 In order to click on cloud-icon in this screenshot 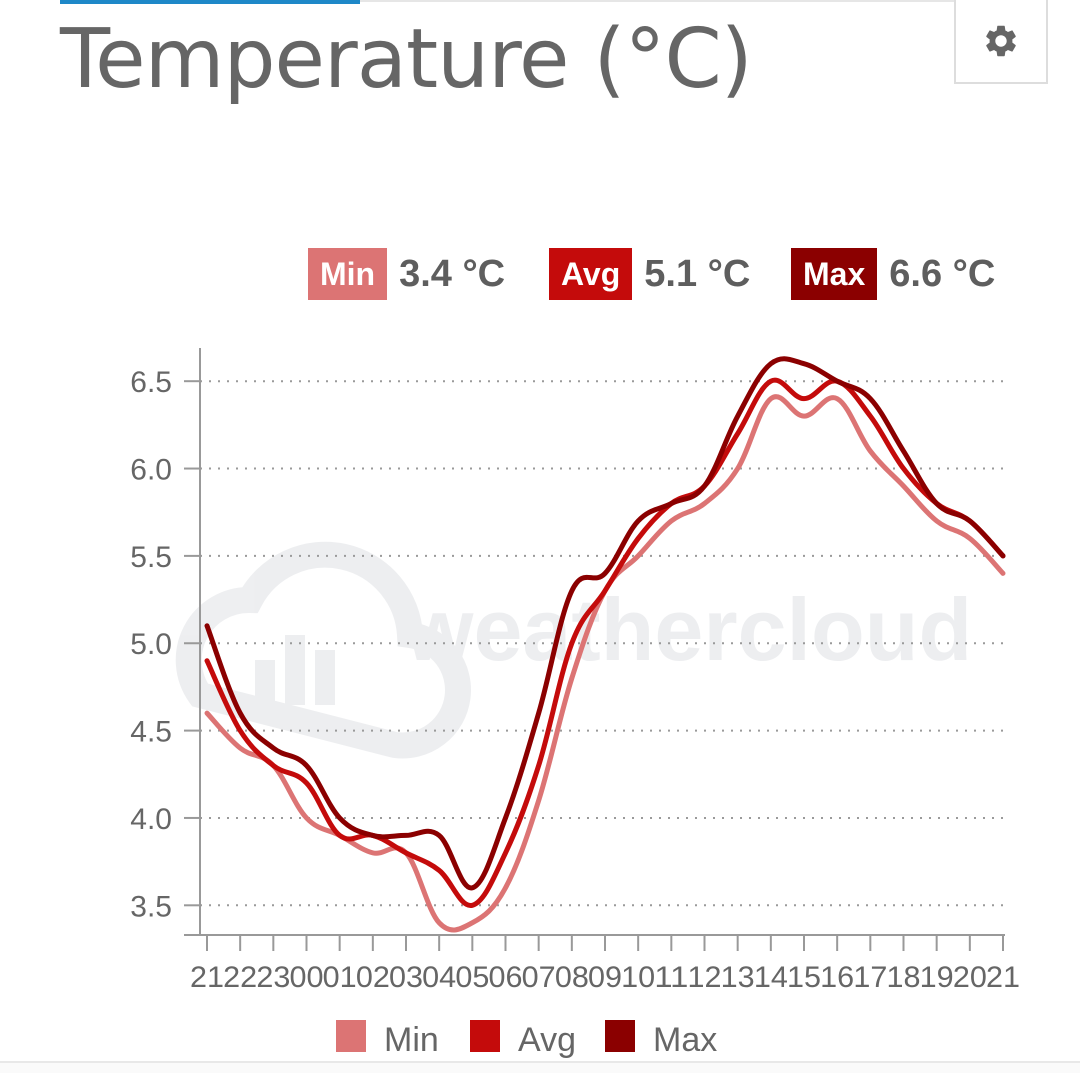, I will do `click(323, 650)`.